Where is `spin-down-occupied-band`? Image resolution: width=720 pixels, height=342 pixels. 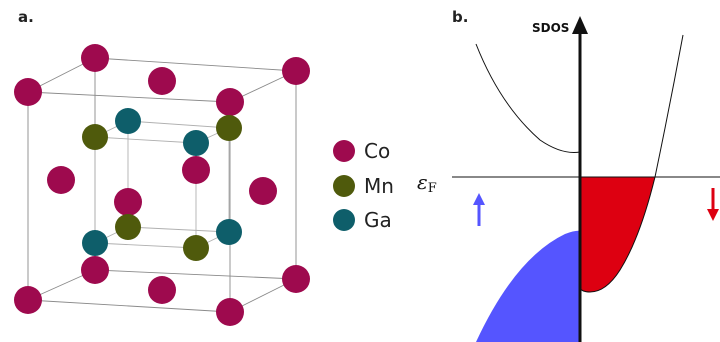
spin-down-occupied-band is located at coordinates (617, 234).